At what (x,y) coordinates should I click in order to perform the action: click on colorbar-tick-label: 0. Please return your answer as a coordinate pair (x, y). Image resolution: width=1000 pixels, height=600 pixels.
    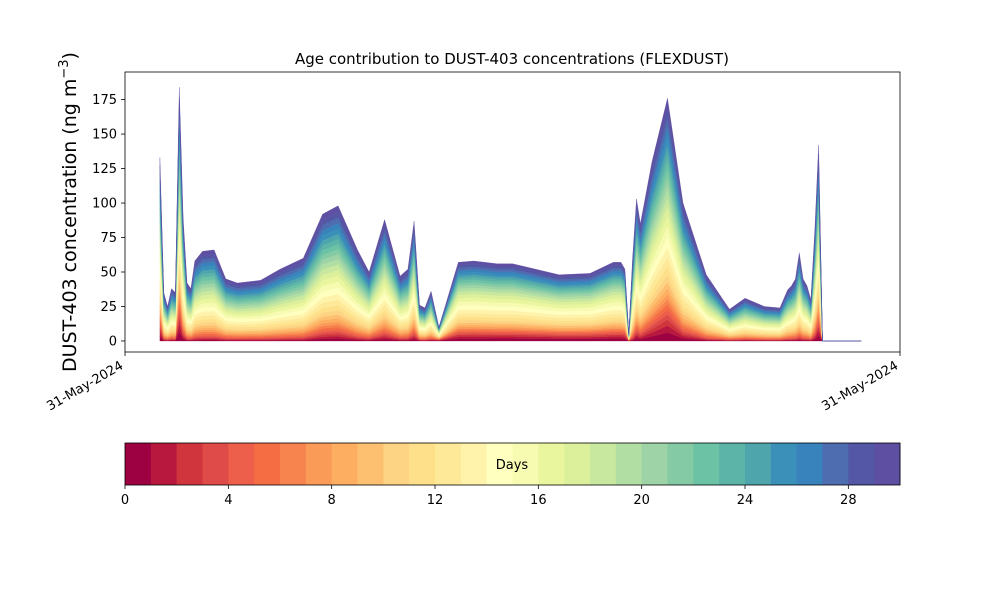
    Looking at the image, I should click on (125, 500).